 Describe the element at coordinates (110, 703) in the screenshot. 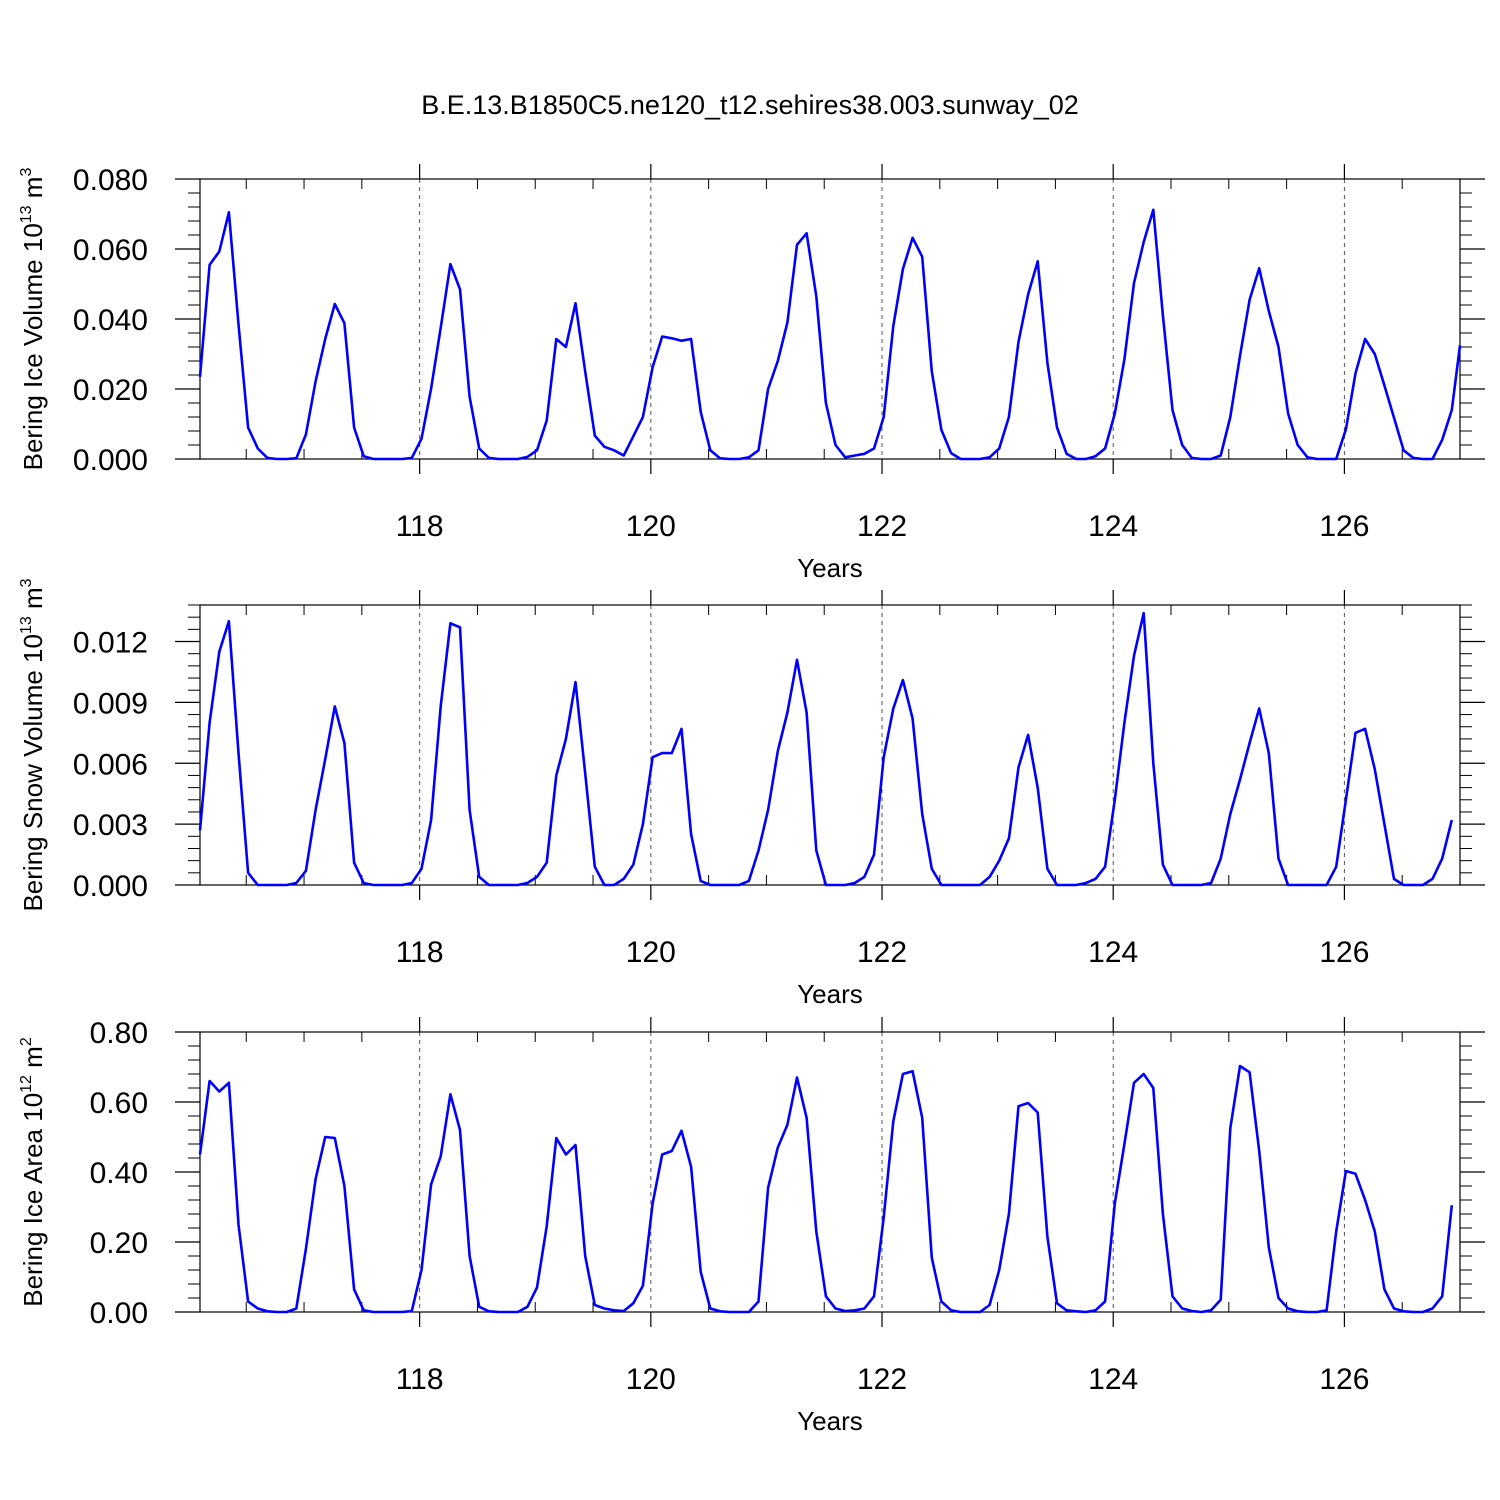

I see `y-tick-label: 0.009` at that location.